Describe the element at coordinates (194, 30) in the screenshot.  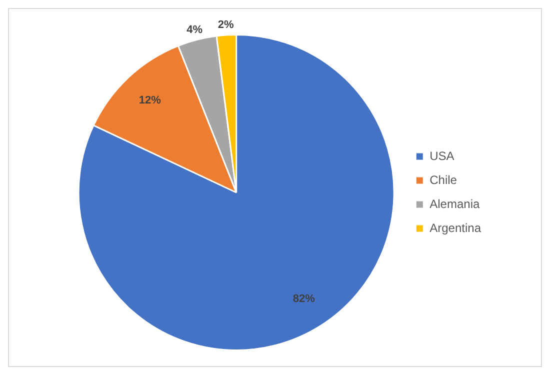
I see `data-label: 4%` at that location.